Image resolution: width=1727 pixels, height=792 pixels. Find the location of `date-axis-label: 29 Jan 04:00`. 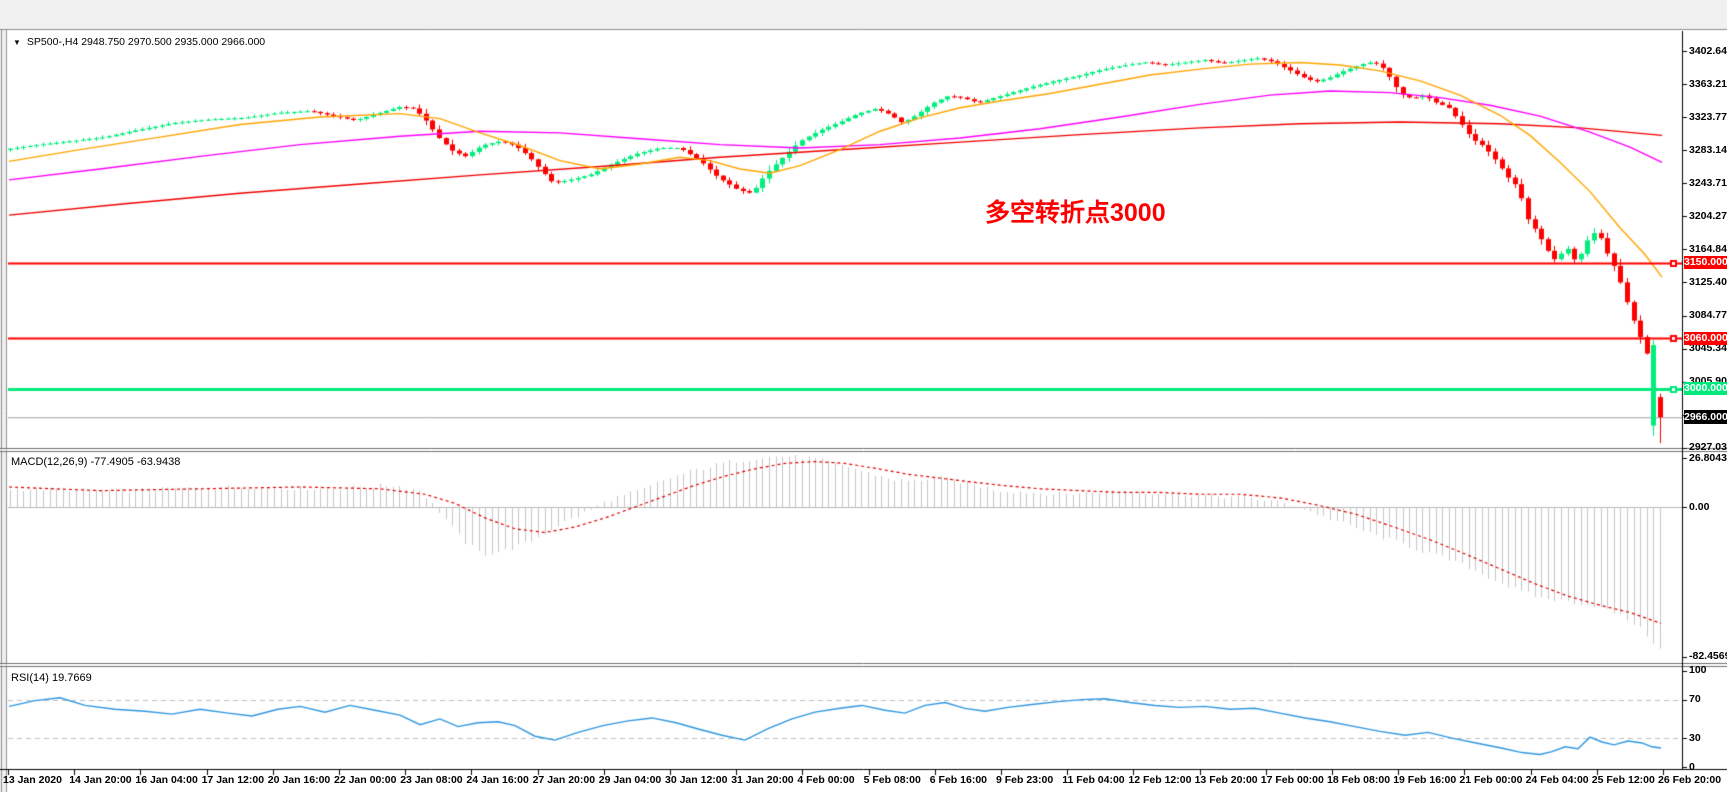

date-axis-label: 29 Jan 04:00 is located at coordinates (630, 780).